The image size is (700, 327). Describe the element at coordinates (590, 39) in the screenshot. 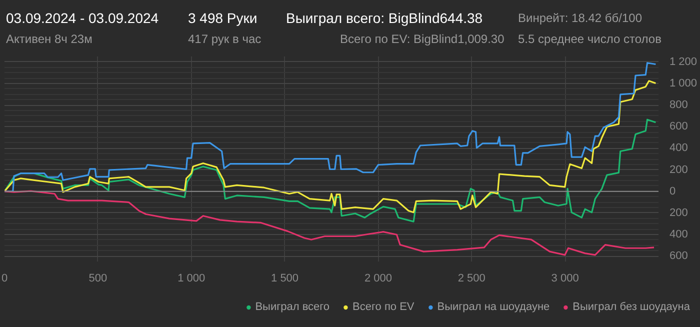

I see `text: 5.5 среднее число столов` at that location.